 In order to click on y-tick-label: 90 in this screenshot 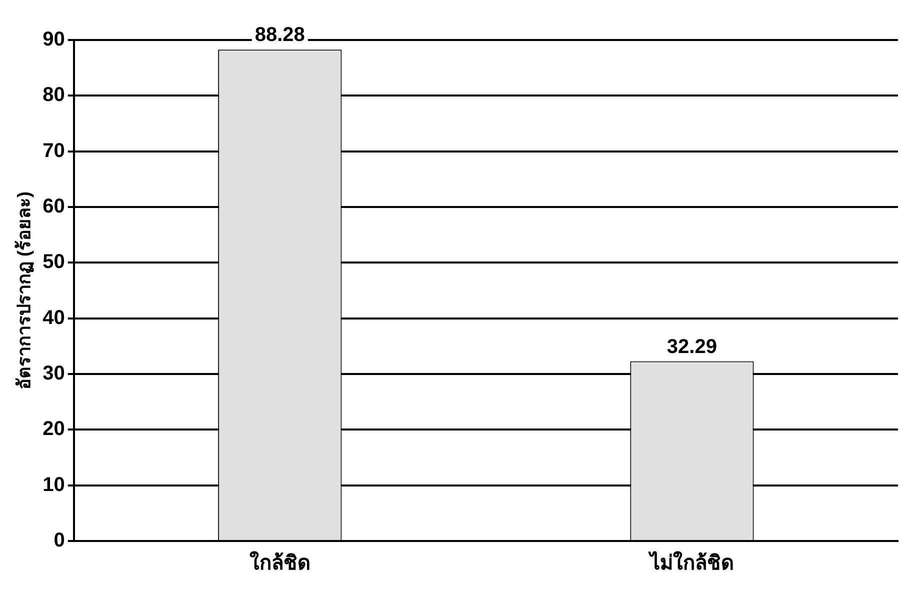, I will do `click(53, 39)`.